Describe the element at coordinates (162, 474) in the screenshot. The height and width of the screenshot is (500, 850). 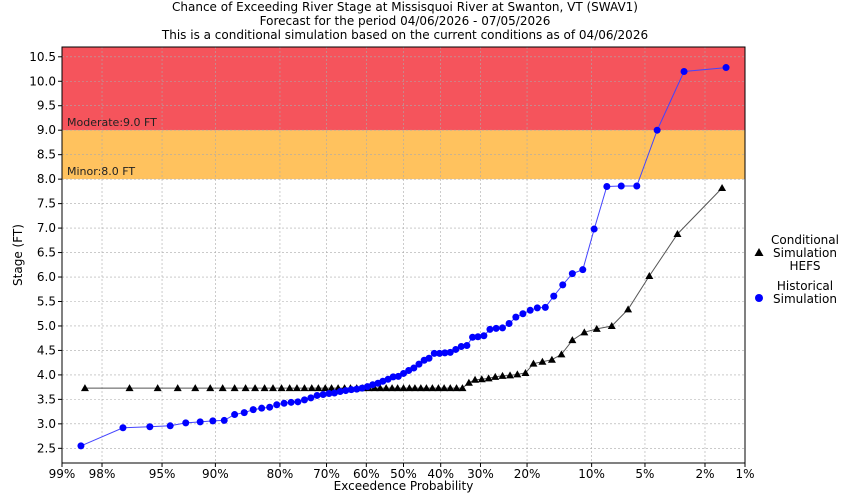
I see `x-tick-label: 95%` at that location.